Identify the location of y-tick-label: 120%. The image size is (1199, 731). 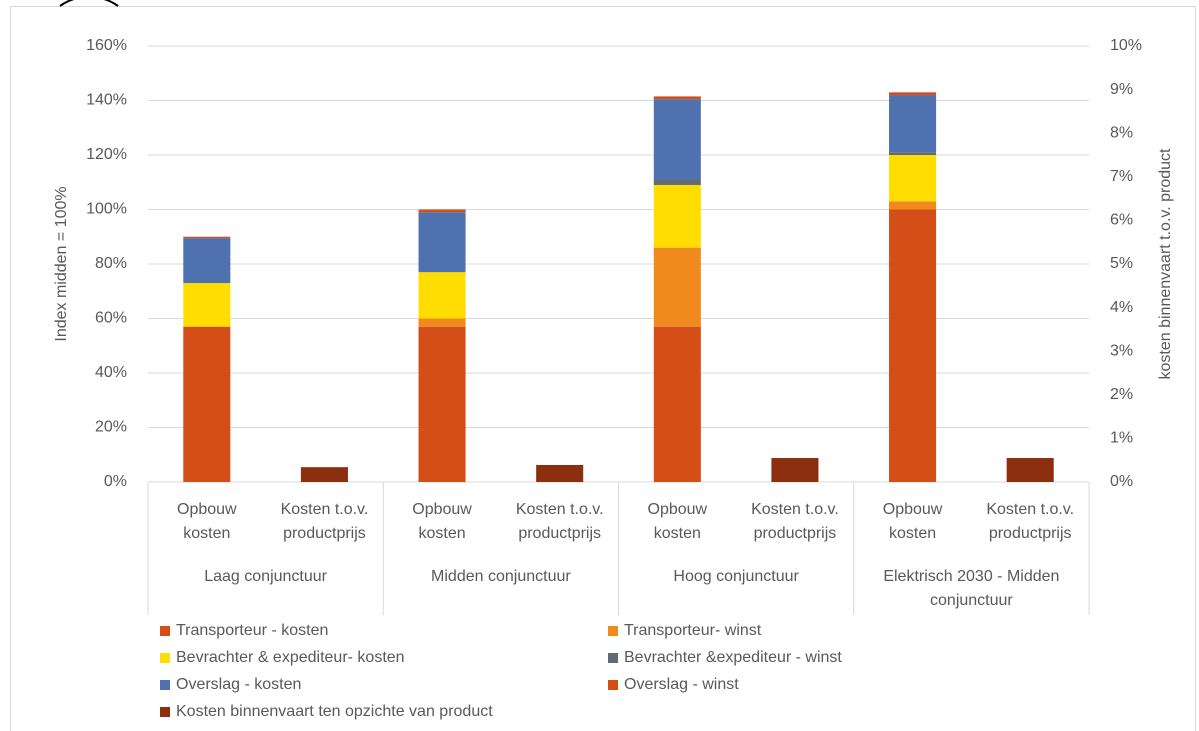
(106, 154).